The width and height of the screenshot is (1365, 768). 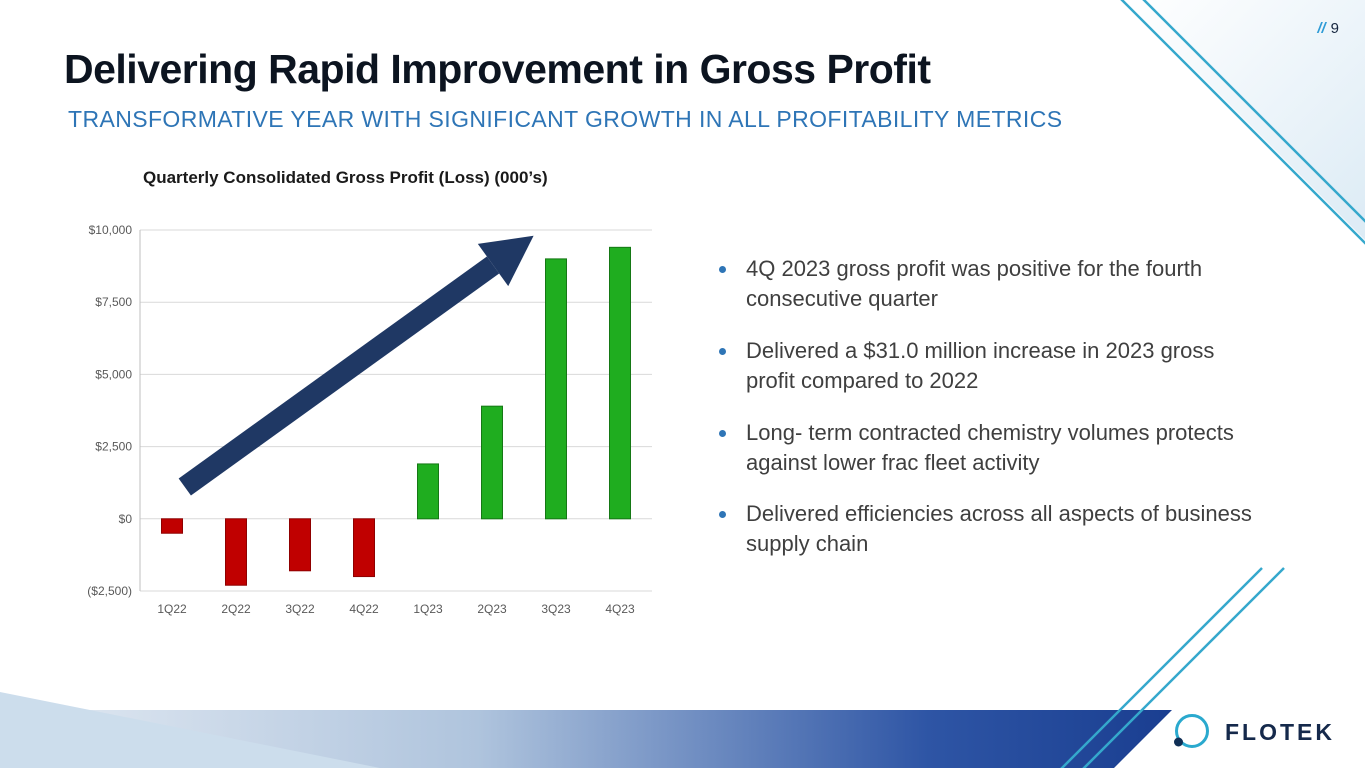 What do you see at coordinates (172, 609) in the screenshot?
I see `svg-text: 1Q22` at bounding box center [172, 609].